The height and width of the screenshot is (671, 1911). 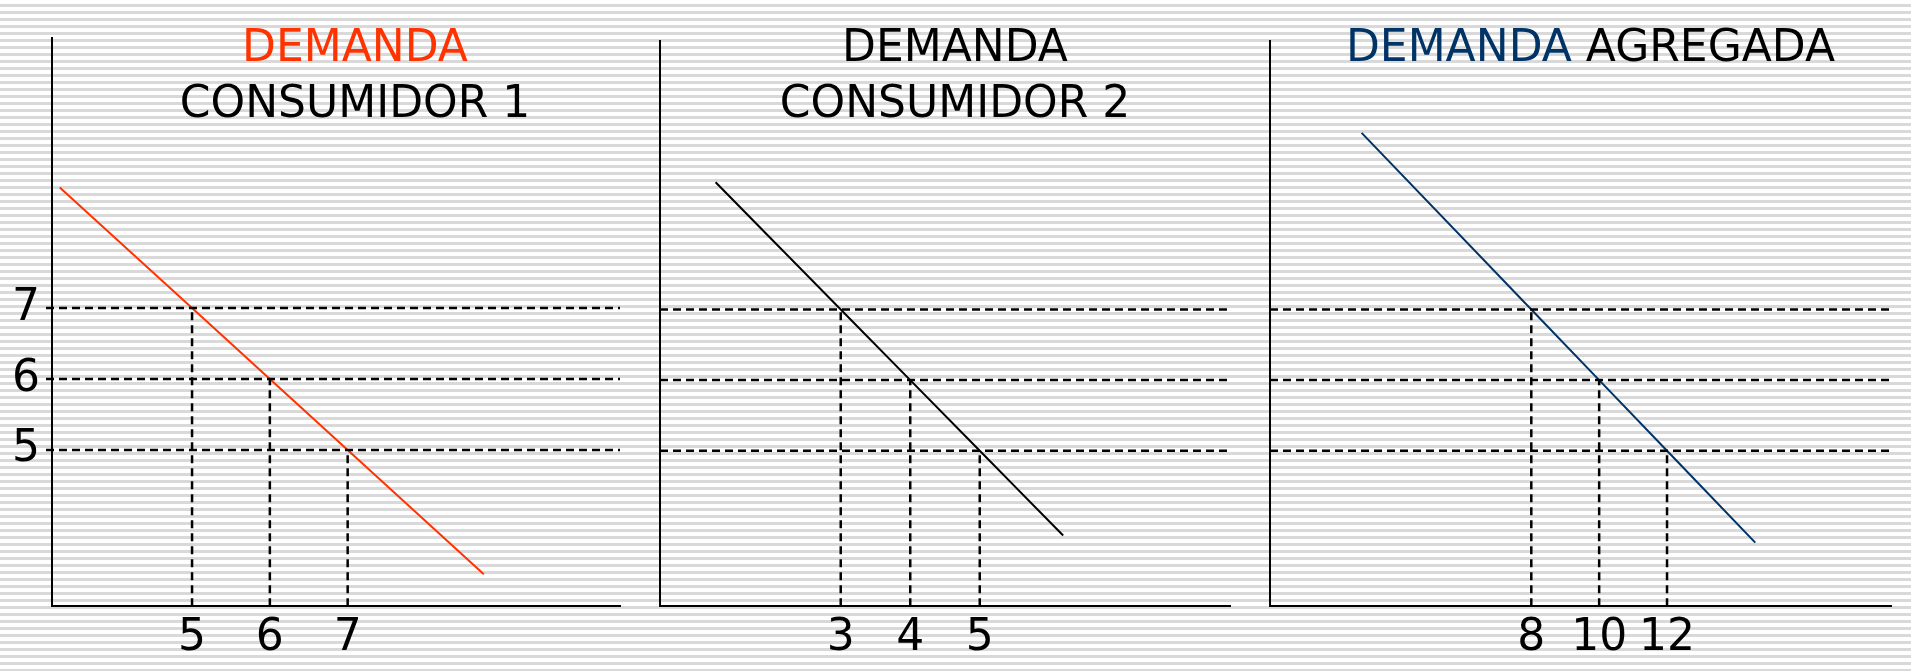 I want to click on y-tick-label: 6, so click(x=25, y=375).